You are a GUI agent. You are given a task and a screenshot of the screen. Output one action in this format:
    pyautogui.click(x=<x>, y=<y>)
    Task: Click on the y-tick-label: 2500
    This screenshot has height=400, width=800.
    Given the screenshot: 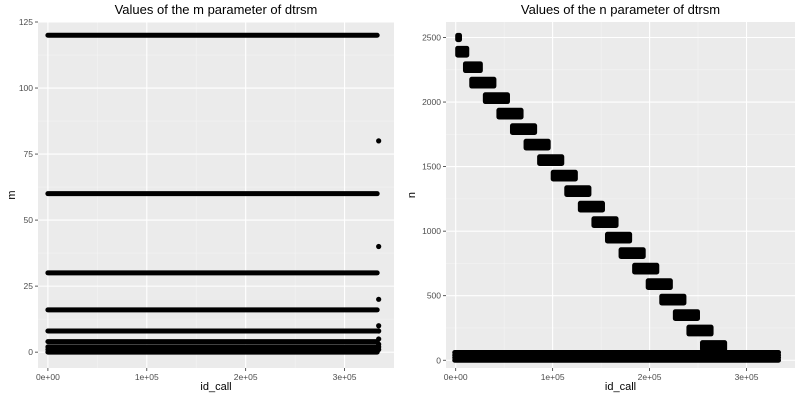 What is the action you would take?
    pyautogui.click(x=431, y=37)
    